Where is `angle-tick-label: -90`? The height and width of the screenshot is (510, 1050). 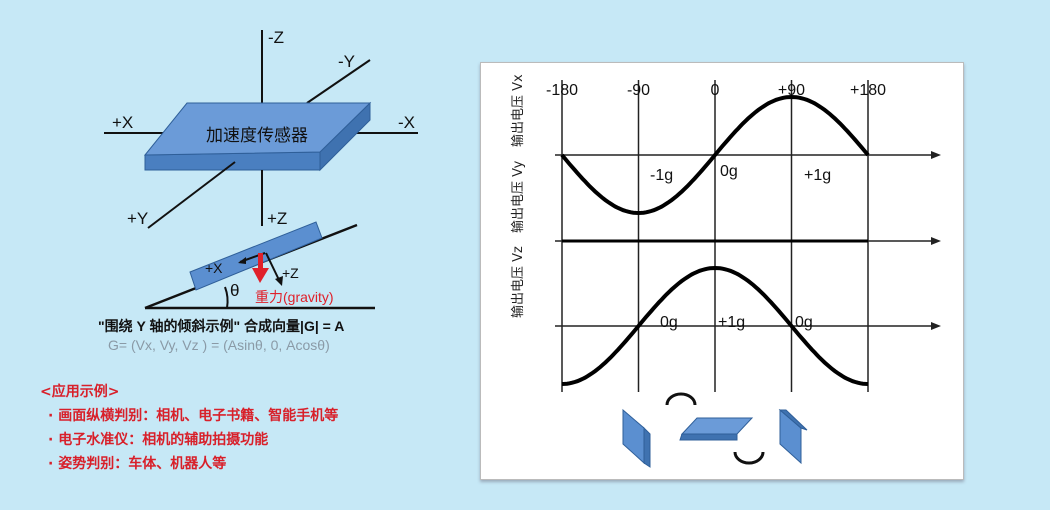
angle-tick-label: -90 is located at coordinates (638, 90).